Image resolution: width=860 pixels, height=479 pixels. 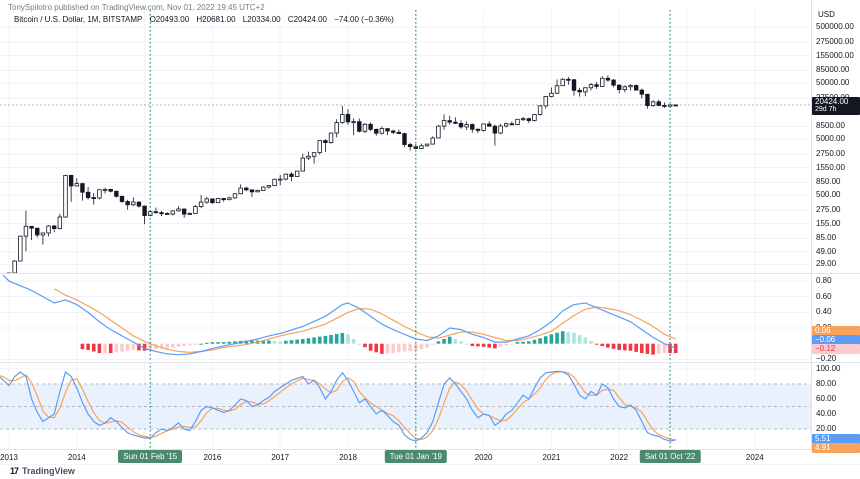 I want to click on macd-pane, so click(x=340, y=315).